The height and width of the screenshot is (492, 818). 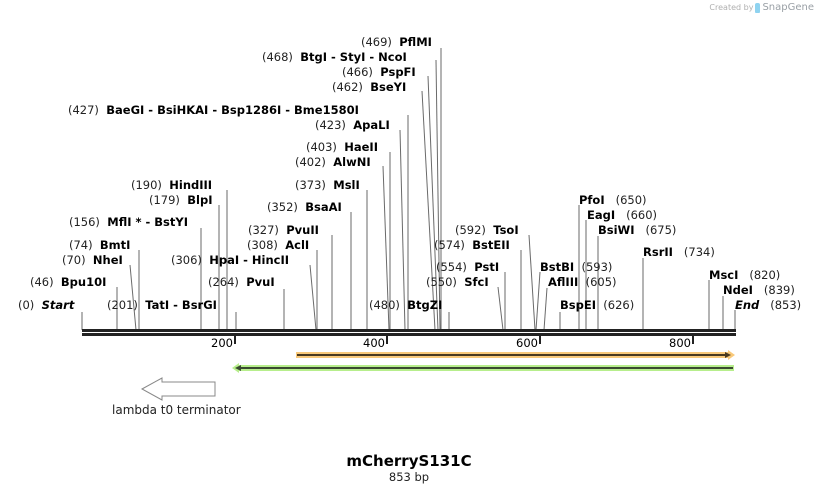 What do you see at coordinates (680, 343) in the screenshot?
I see `ruler-label-800: 800` at bounding box center [680, 343].